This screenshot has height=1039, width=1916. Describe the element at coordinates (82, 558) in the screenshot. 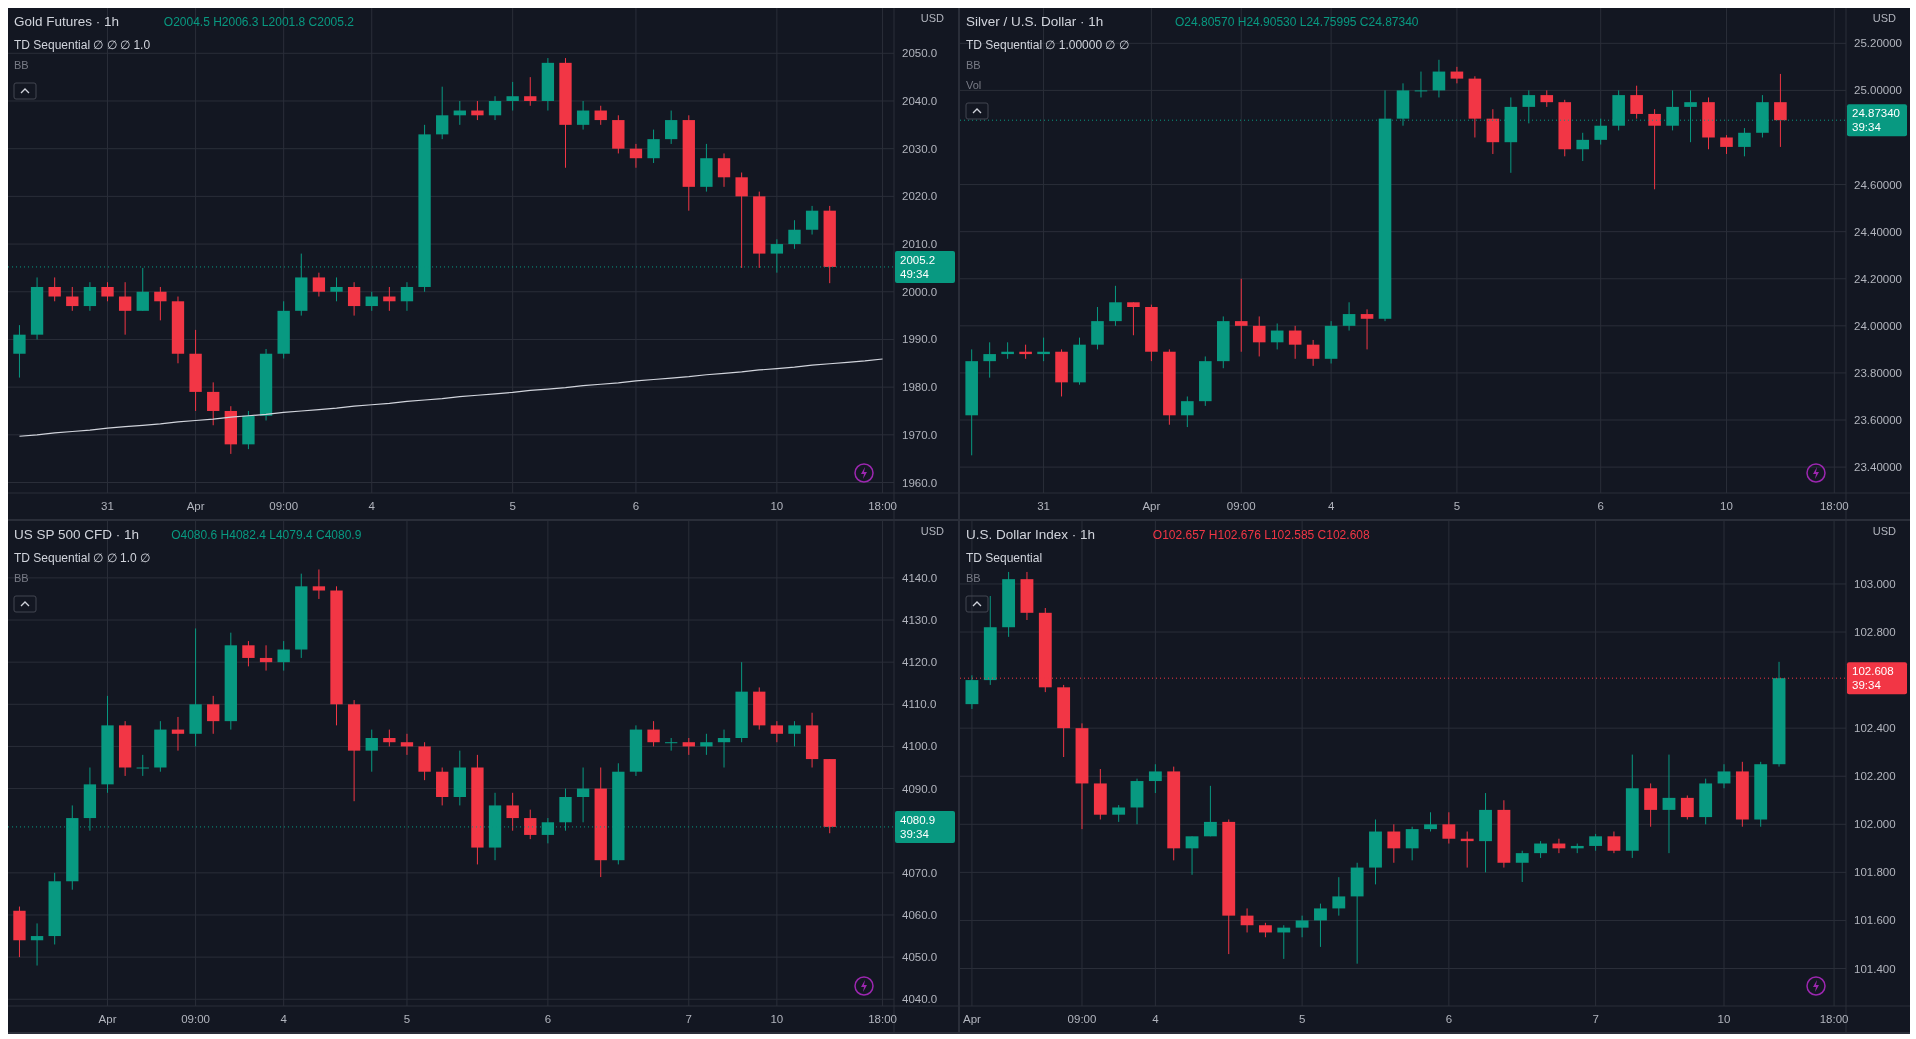

I see `annotation: TD Sequential ∅ ∅ 1.0 ∅` at that location.